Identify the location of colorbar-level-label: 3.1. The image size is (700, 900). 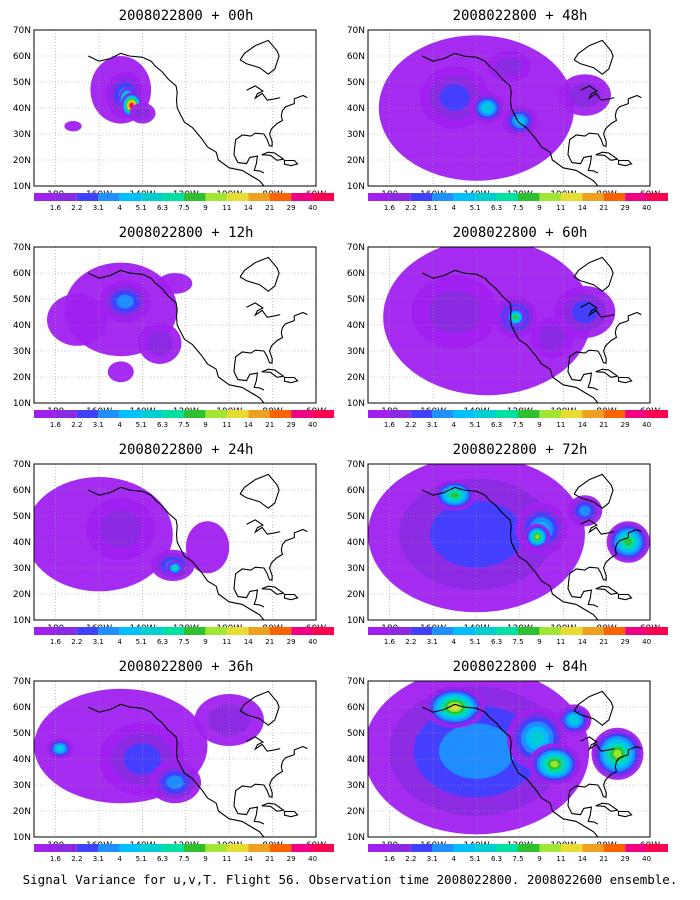
(98, 859).